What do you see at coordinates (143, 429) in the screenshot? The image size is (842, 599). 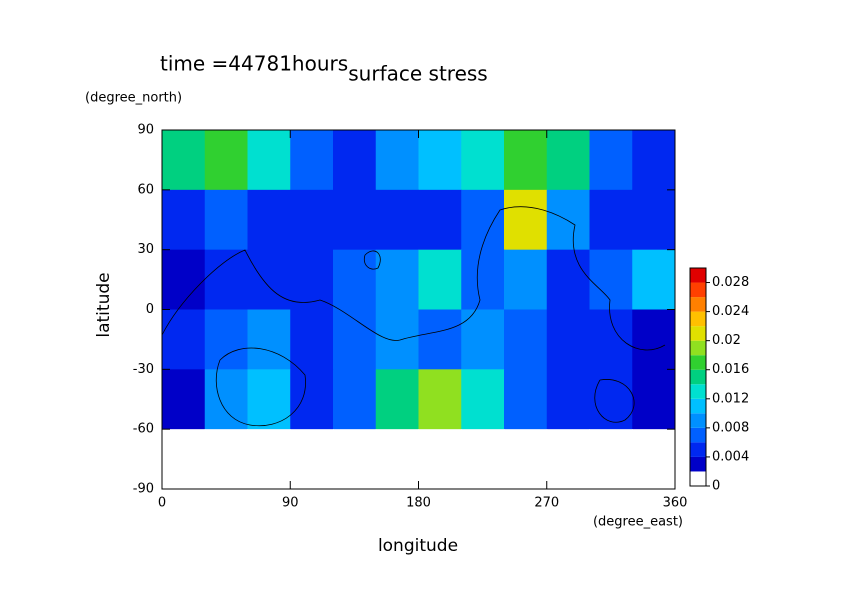 I see `y-tick-label: -60` at bounding box center [143, 429].